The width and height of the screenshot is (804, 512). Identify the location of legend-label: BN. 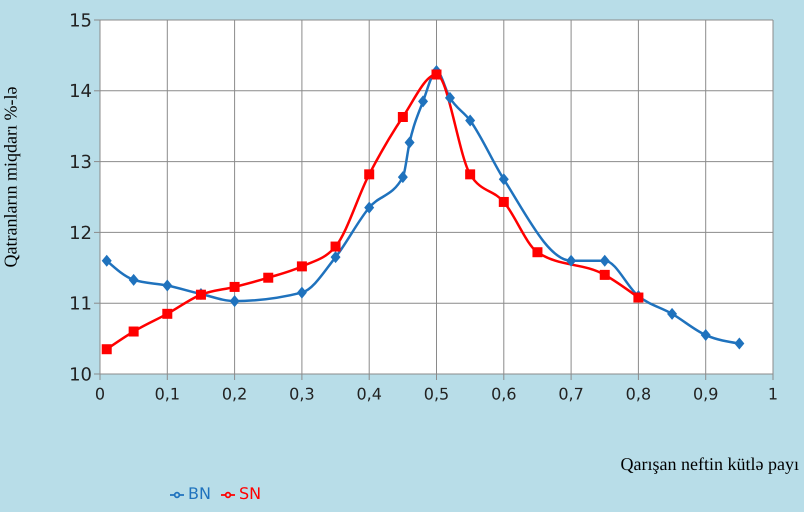
(199, 493).